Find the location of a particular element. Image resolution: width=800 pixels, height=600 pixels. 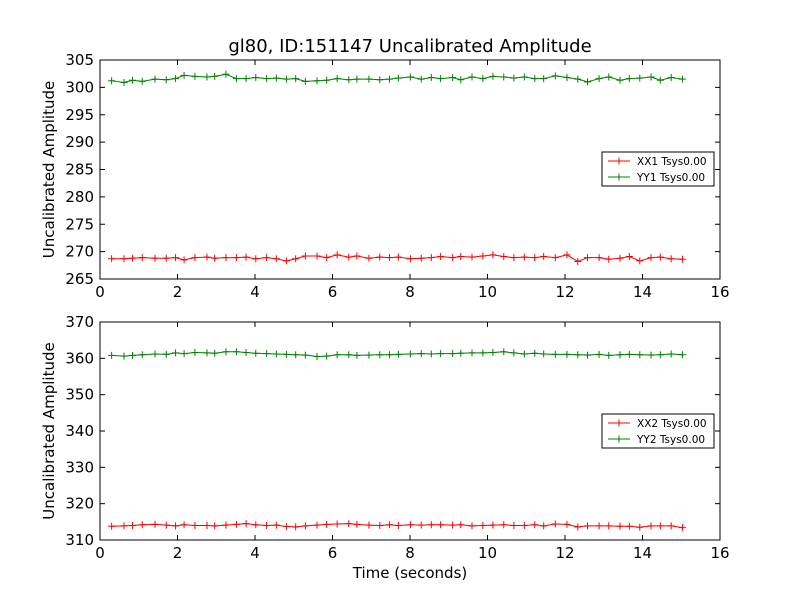

legend-entry-label: XX1 Tsys0.00 is located at coordinates (672, 162).